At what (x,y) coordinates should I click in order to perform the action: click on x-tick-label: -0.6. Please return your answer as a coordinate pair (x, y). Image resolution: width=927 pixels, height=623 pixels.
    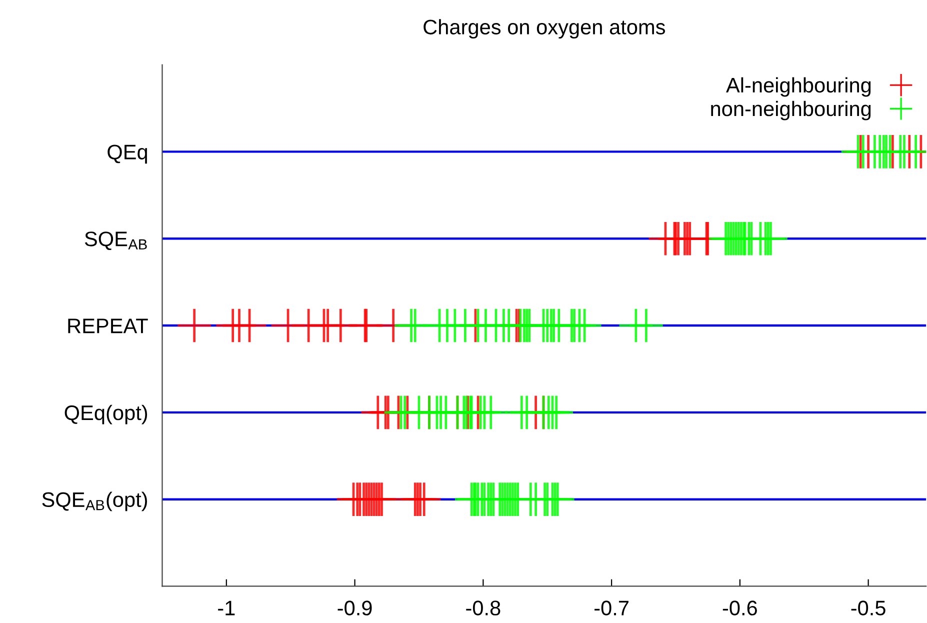
    Looking at the image, I should click on (739, 608).